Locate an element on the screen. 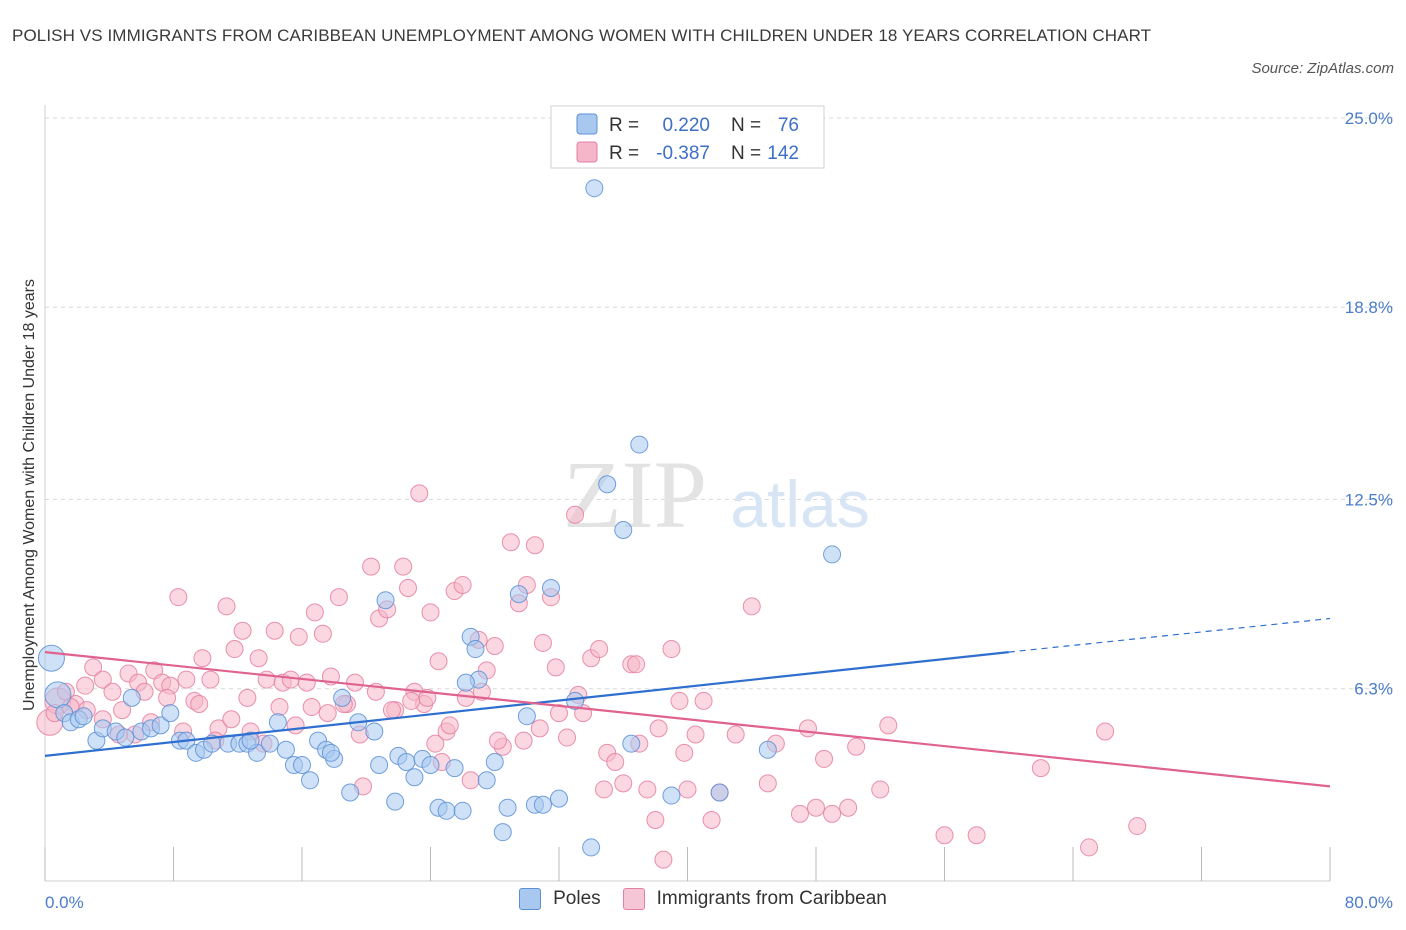 The width and height of the screenshot is (1406, 930). poles-trend-line is located at coordinates (526, 704).